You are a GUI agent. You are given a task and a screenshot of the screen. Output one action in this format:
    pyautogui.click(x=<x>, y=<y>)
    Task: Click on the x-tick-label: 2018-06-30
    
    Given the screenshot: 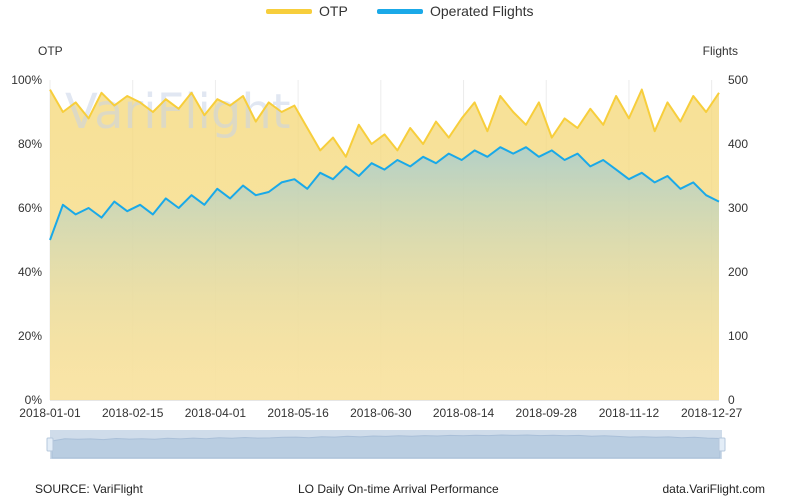 What is the action you would take?
    pyautogui.click(x=381, y=413)
    